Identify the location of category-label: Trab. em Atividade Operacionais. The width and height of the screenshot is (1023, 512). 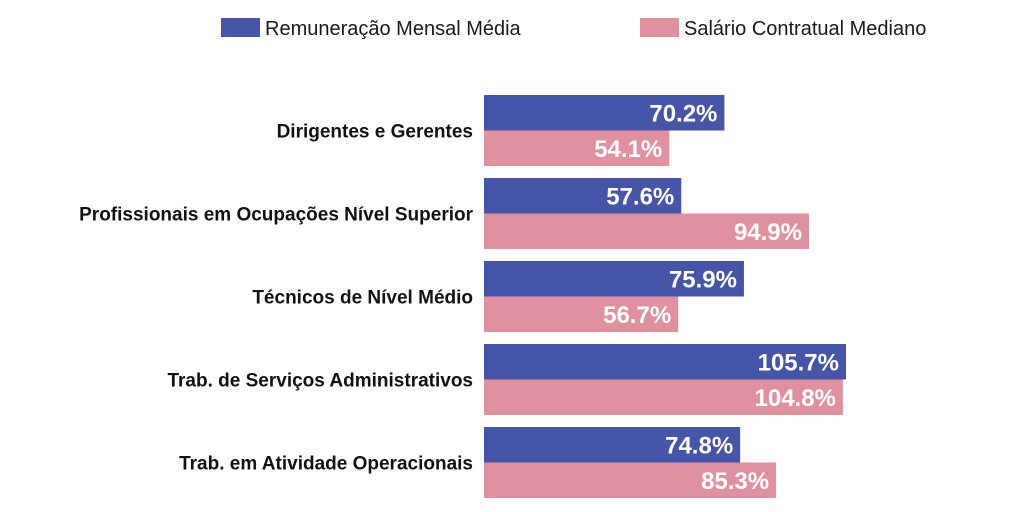
(326, 464).